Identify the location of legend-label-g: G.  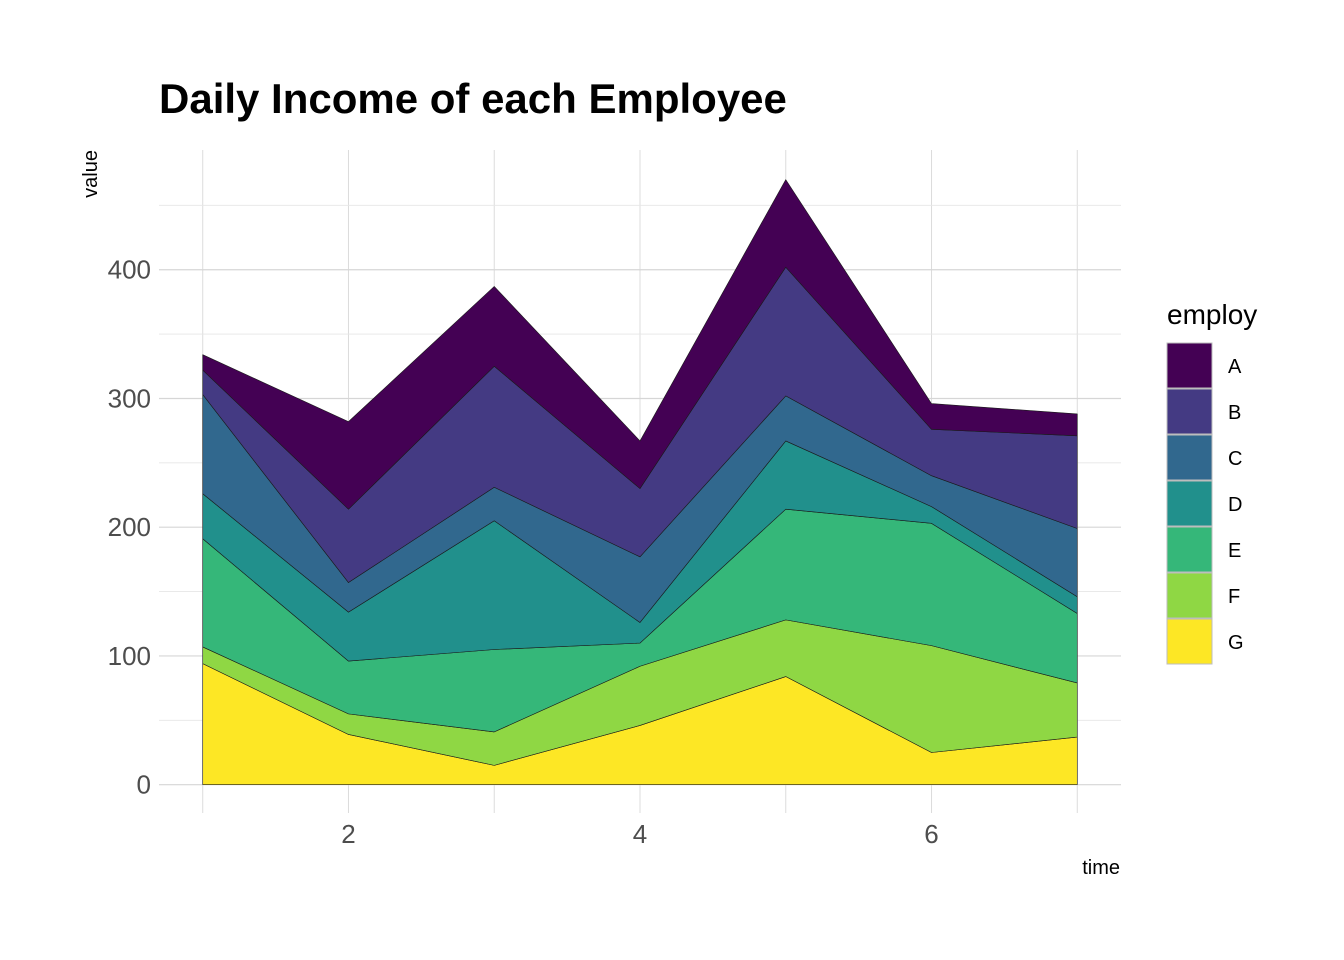
(1236, 643).